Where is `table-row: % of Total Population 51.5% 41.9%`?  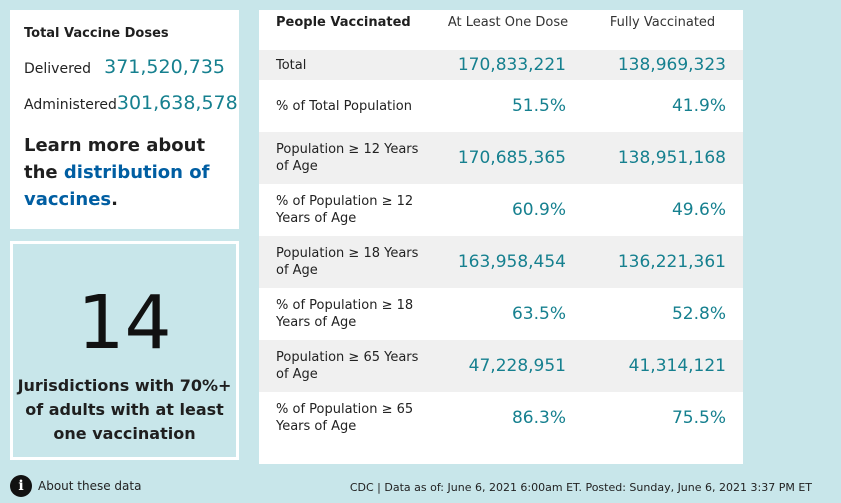 table-row: % of Total Population 51.5% 41.9% is located at coordinates (501, 106).